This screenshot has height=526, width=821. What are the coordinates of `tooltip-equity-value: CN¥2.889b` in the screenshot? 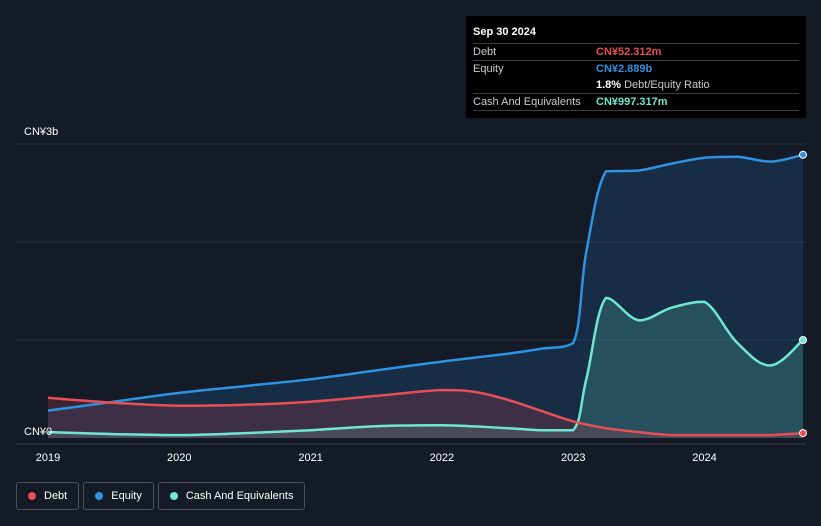 It's located at (624, 69).